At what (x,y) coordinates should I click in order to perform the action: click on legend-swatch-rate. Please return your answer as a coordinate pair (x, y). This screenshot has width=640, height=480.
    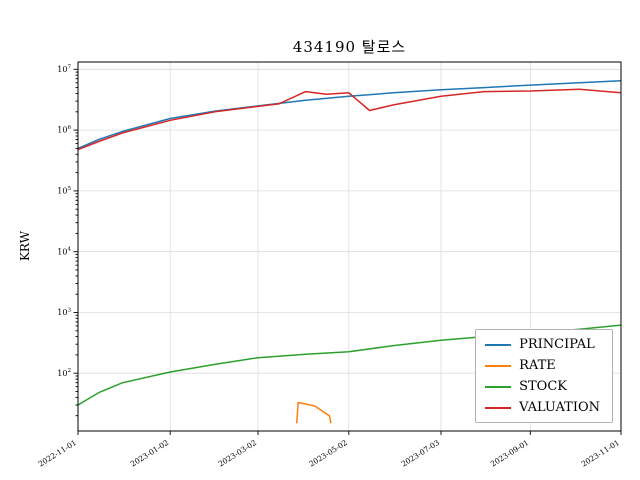
    Looking at the image, I should click on (498, 365).